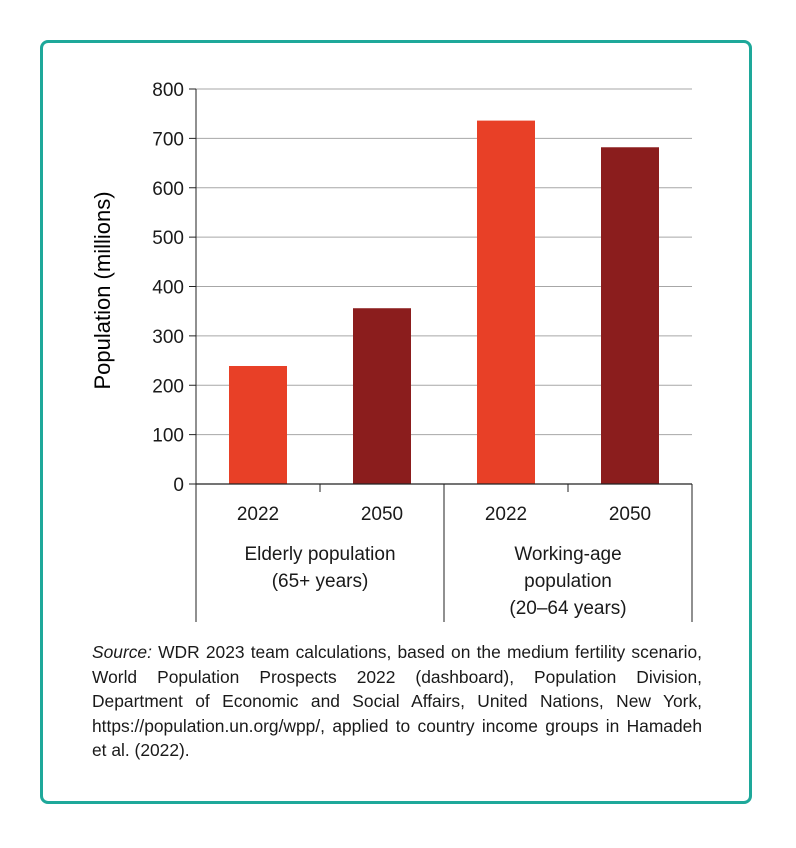 Image resolution: width=796 pixels, height=848 pixels. I want to click on group-label: (20–64 years), so click(567, 608).